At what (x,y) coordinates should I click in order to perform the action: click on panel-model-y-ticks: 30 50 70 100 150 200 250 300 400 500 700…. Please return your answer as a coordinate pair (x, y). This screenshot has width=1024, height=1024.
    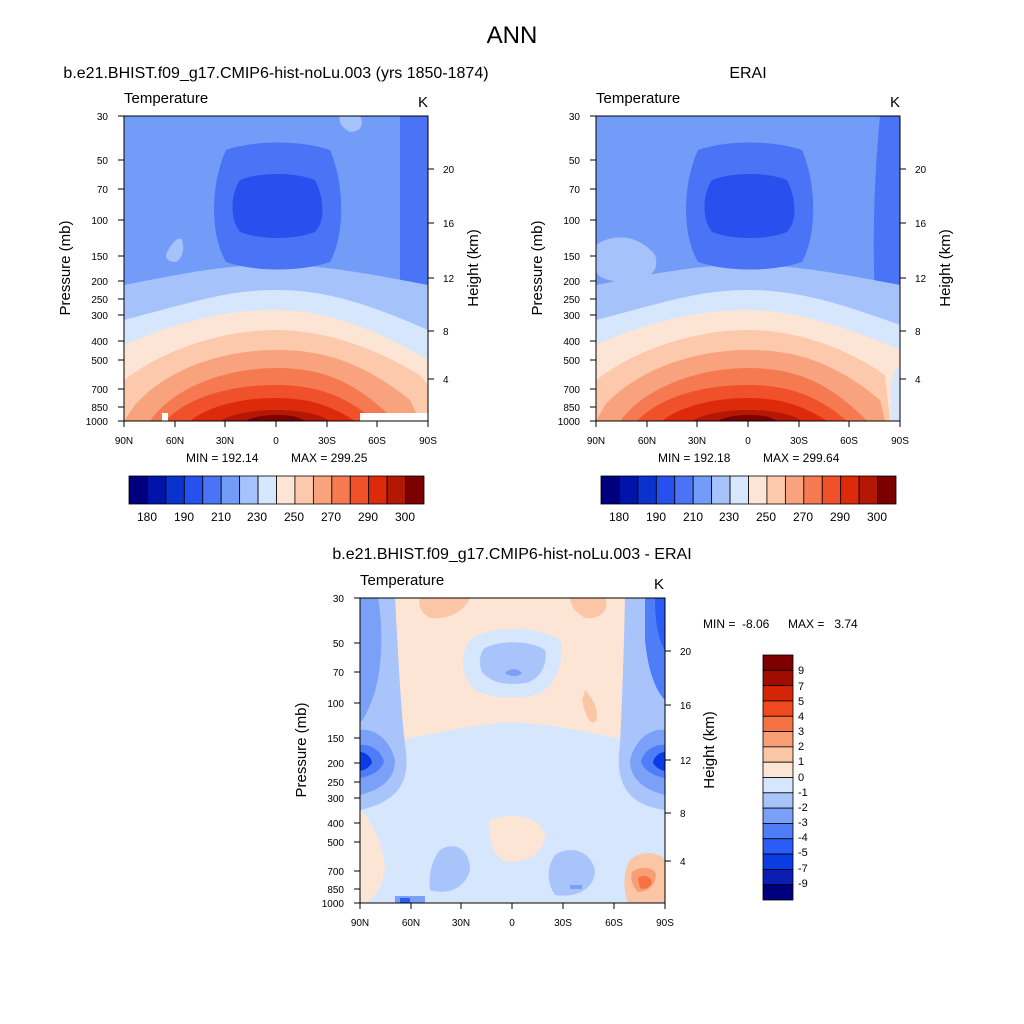
    Looking at the image, I should click on (97, 270).